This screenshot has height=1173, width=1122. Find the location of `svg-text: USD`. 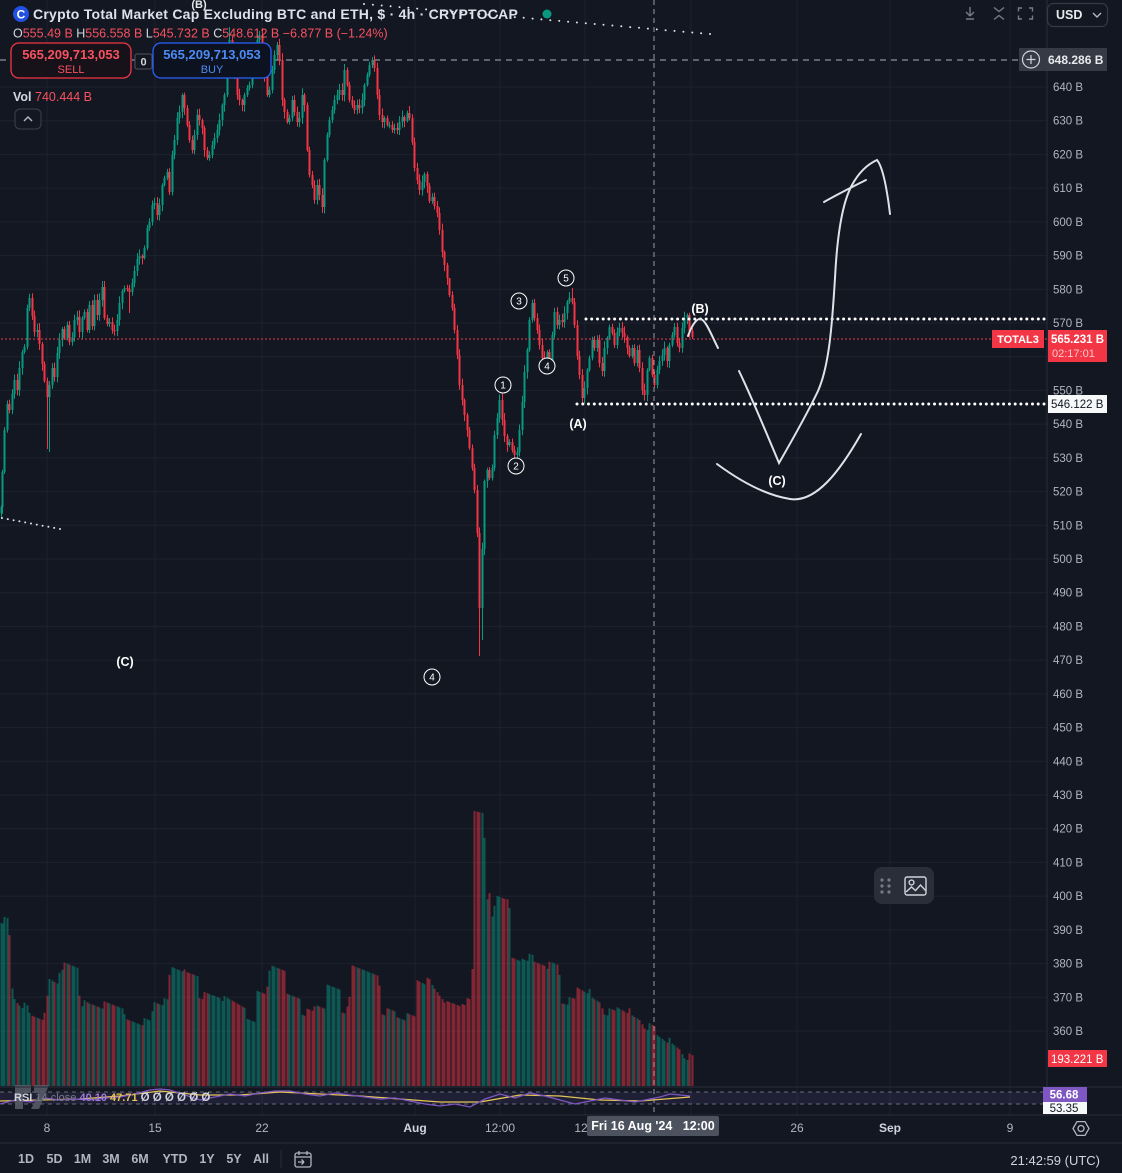

svg-text: USD is located at coordinates (1069, 15).